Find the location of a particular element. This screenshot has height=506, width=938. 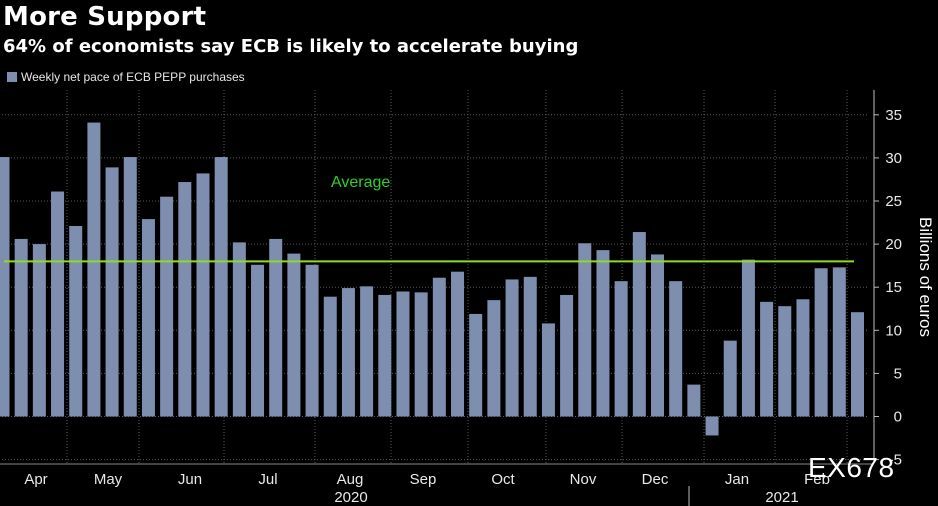

x-tick-label: Jan is located at coordinates (737, 479).